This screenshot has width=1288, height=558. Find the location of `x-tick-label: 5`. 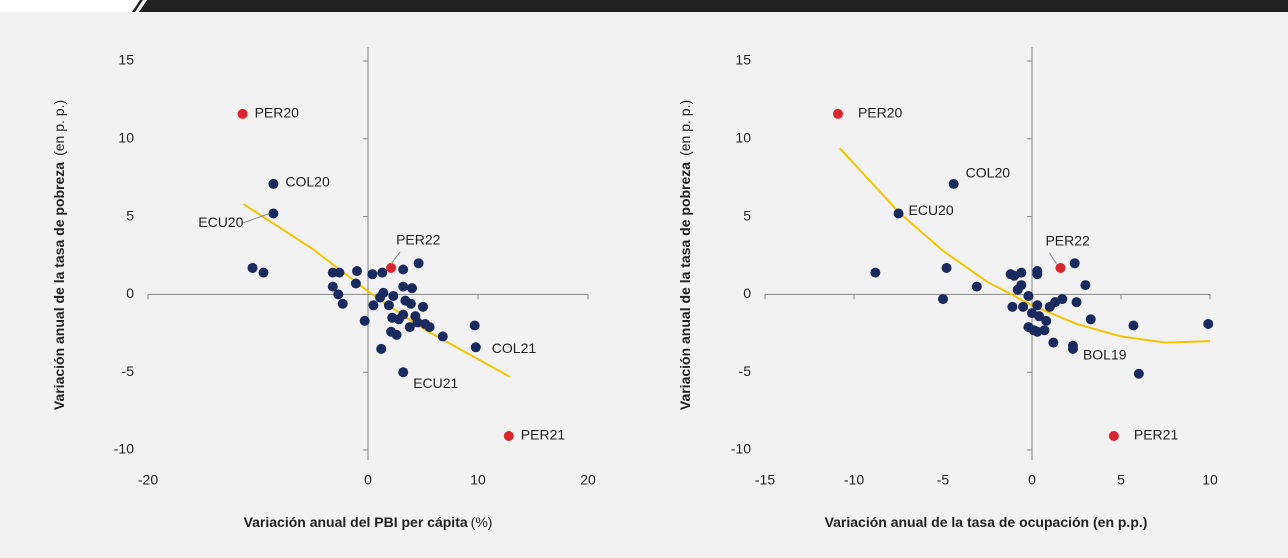

x-tick-label: 5 is located at coordinates (1121, 480).